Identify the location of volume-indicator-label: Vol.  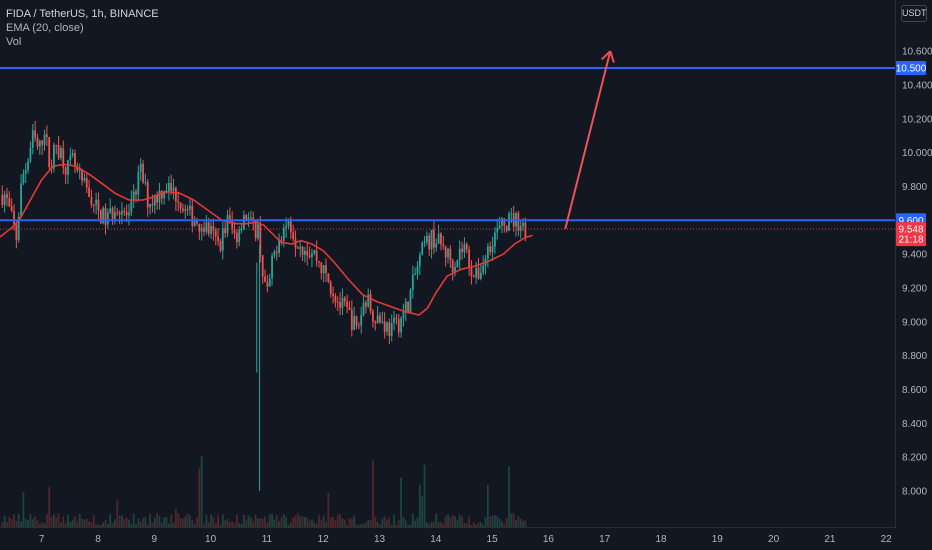
(14, 42).